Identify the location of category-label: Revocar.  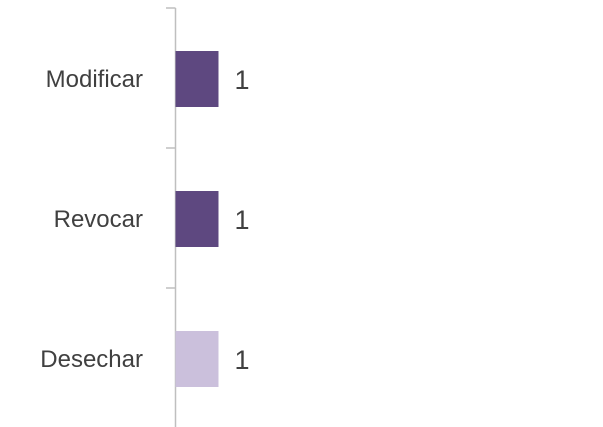
(98, 219).